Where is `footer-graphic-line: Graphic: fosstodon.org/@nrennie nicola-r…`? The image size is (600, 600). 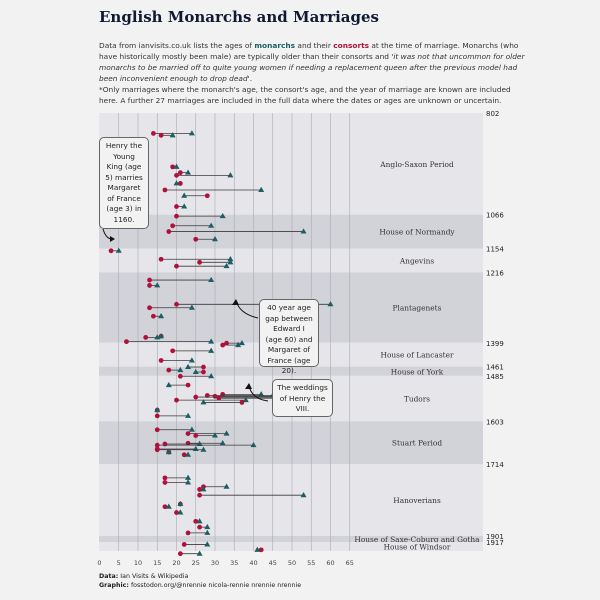 footer-graphic-line: Graphic: fosstodon.org/@nrennie nicola-r… is located at coordinates (200, 585).